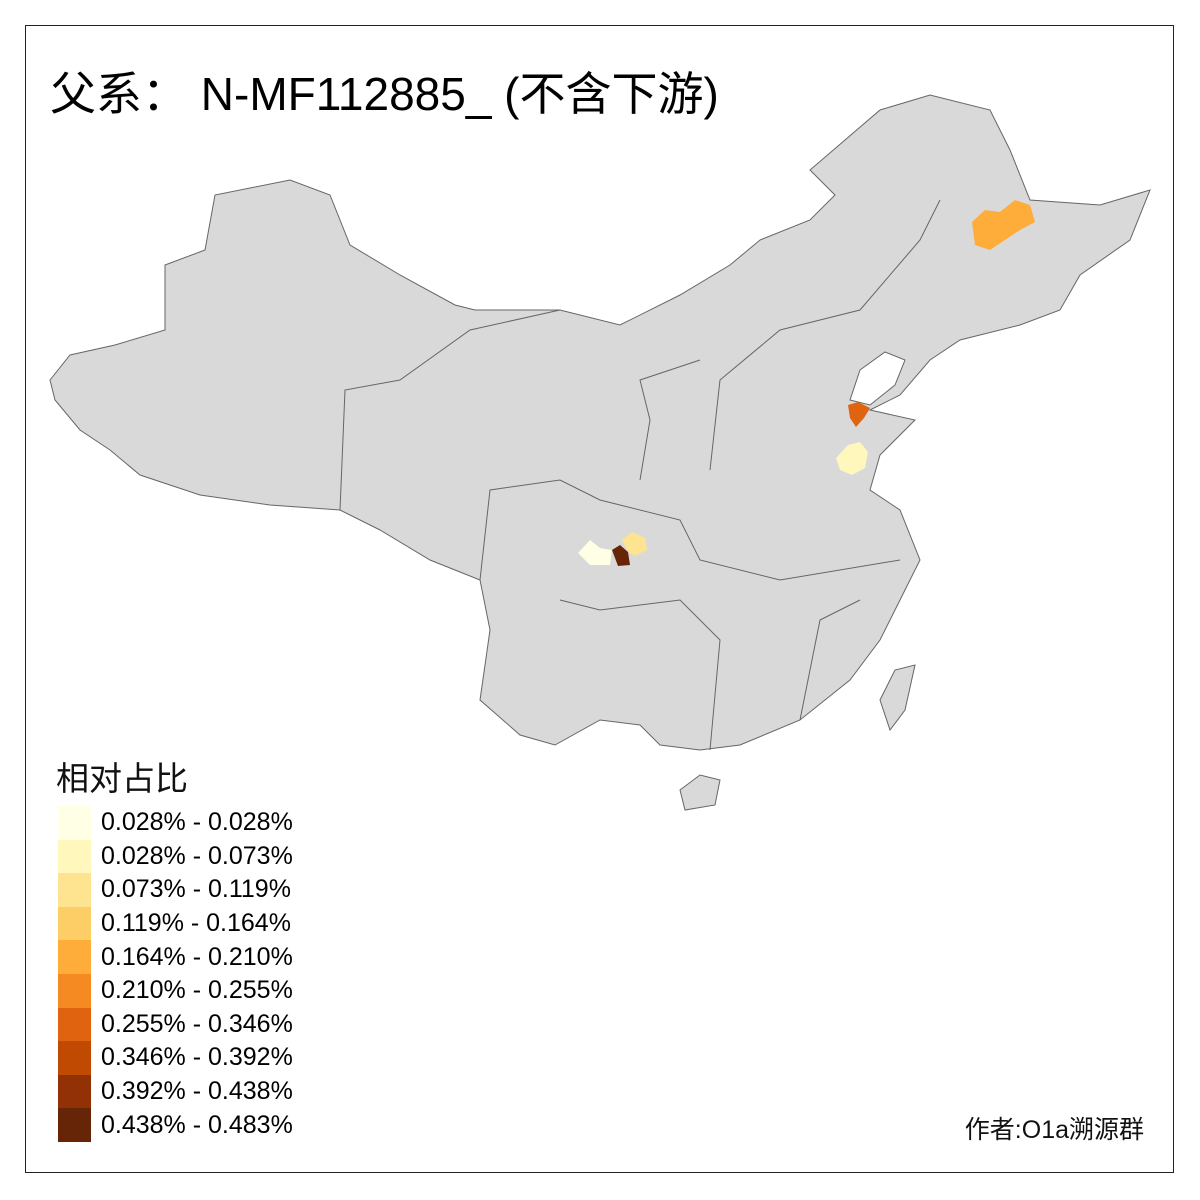  I want to click on legend-item: 0.346% - 0.392%, so click(175, 1058).